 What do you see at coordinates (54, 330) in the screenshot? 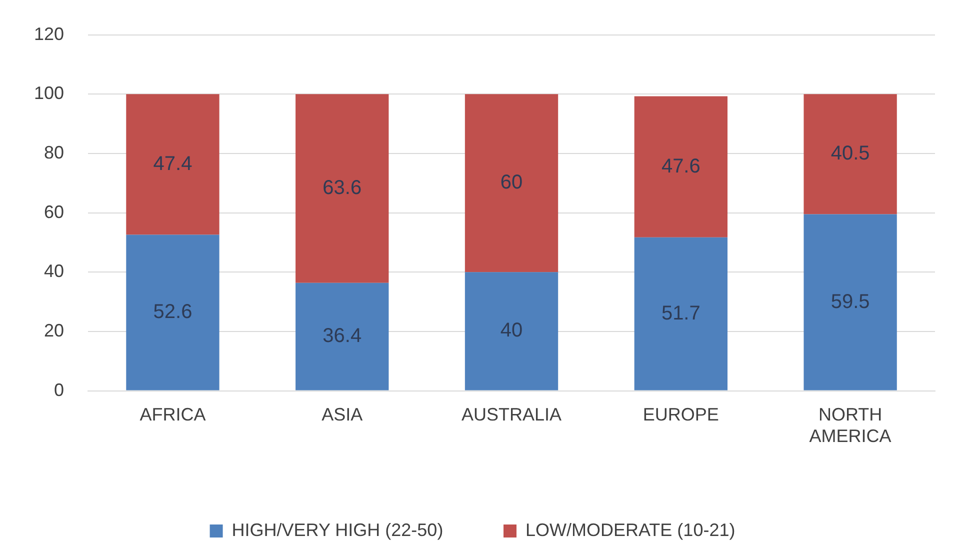
I see `y-tick-label: 20` at bounding box center [54, 330].